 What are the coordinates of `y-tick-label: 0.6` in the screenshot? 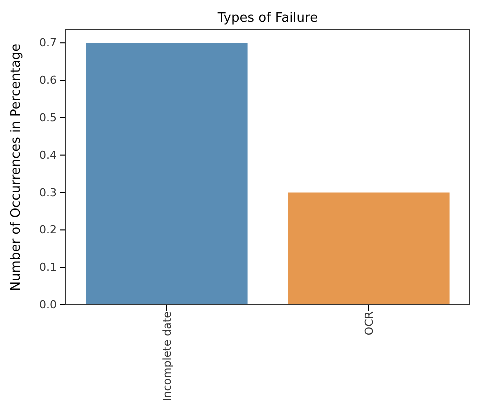 It's located at (48, 81).